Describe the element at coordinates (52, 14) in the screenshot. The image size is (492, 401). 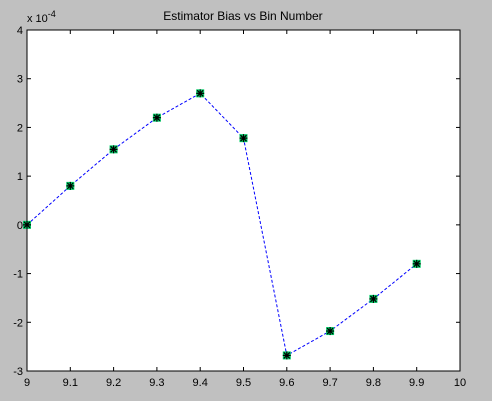
I see `y-multiplier-exponent: -4` at that location.